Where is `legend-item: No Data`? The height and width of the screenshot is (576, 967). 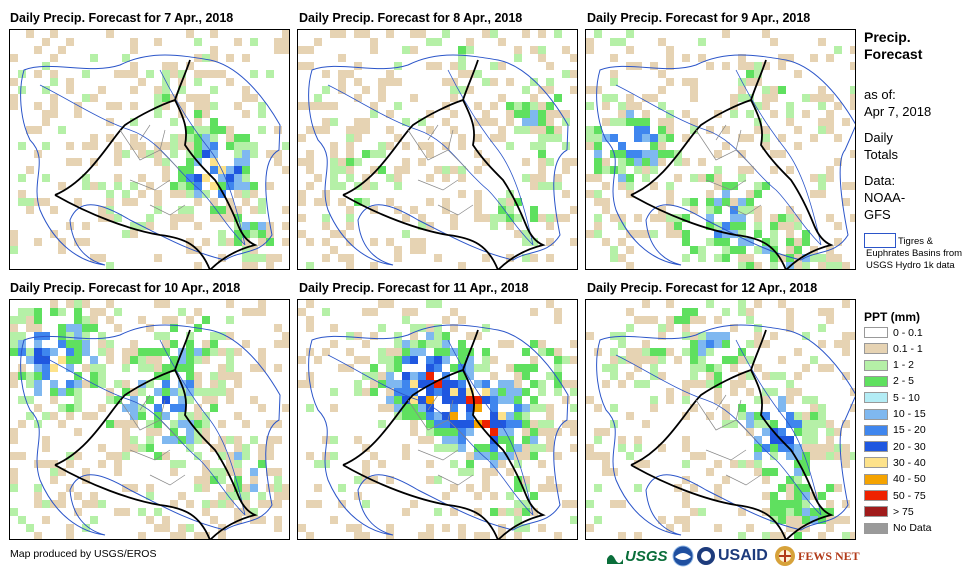
legend-item: No Data is located at coordinates (898, 528).